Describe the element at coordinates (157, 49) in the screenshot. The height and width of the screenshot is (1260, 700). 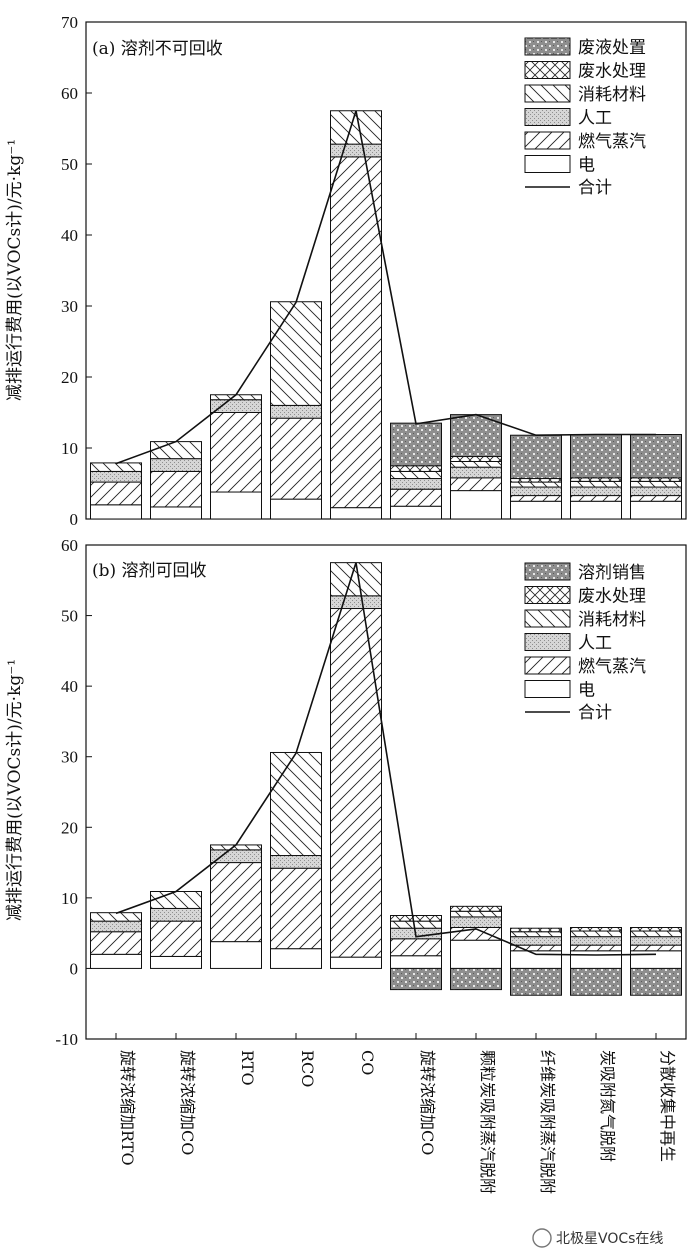
I see `panel-a-title: (a) 溶剂不可回收` at that location.